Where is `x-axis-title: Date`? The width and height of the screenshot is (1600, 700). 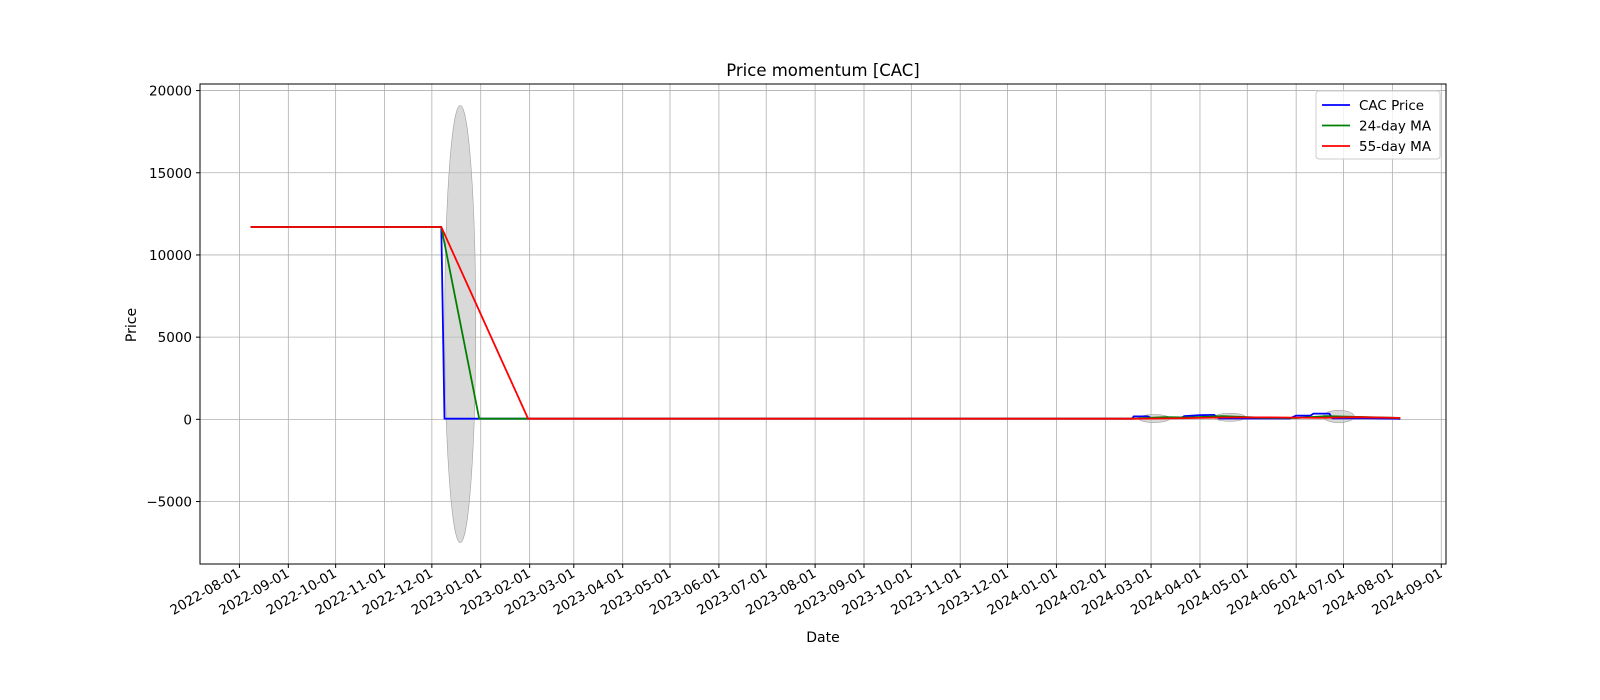 x-axis-title: Date is located at coordinates (822, 638).